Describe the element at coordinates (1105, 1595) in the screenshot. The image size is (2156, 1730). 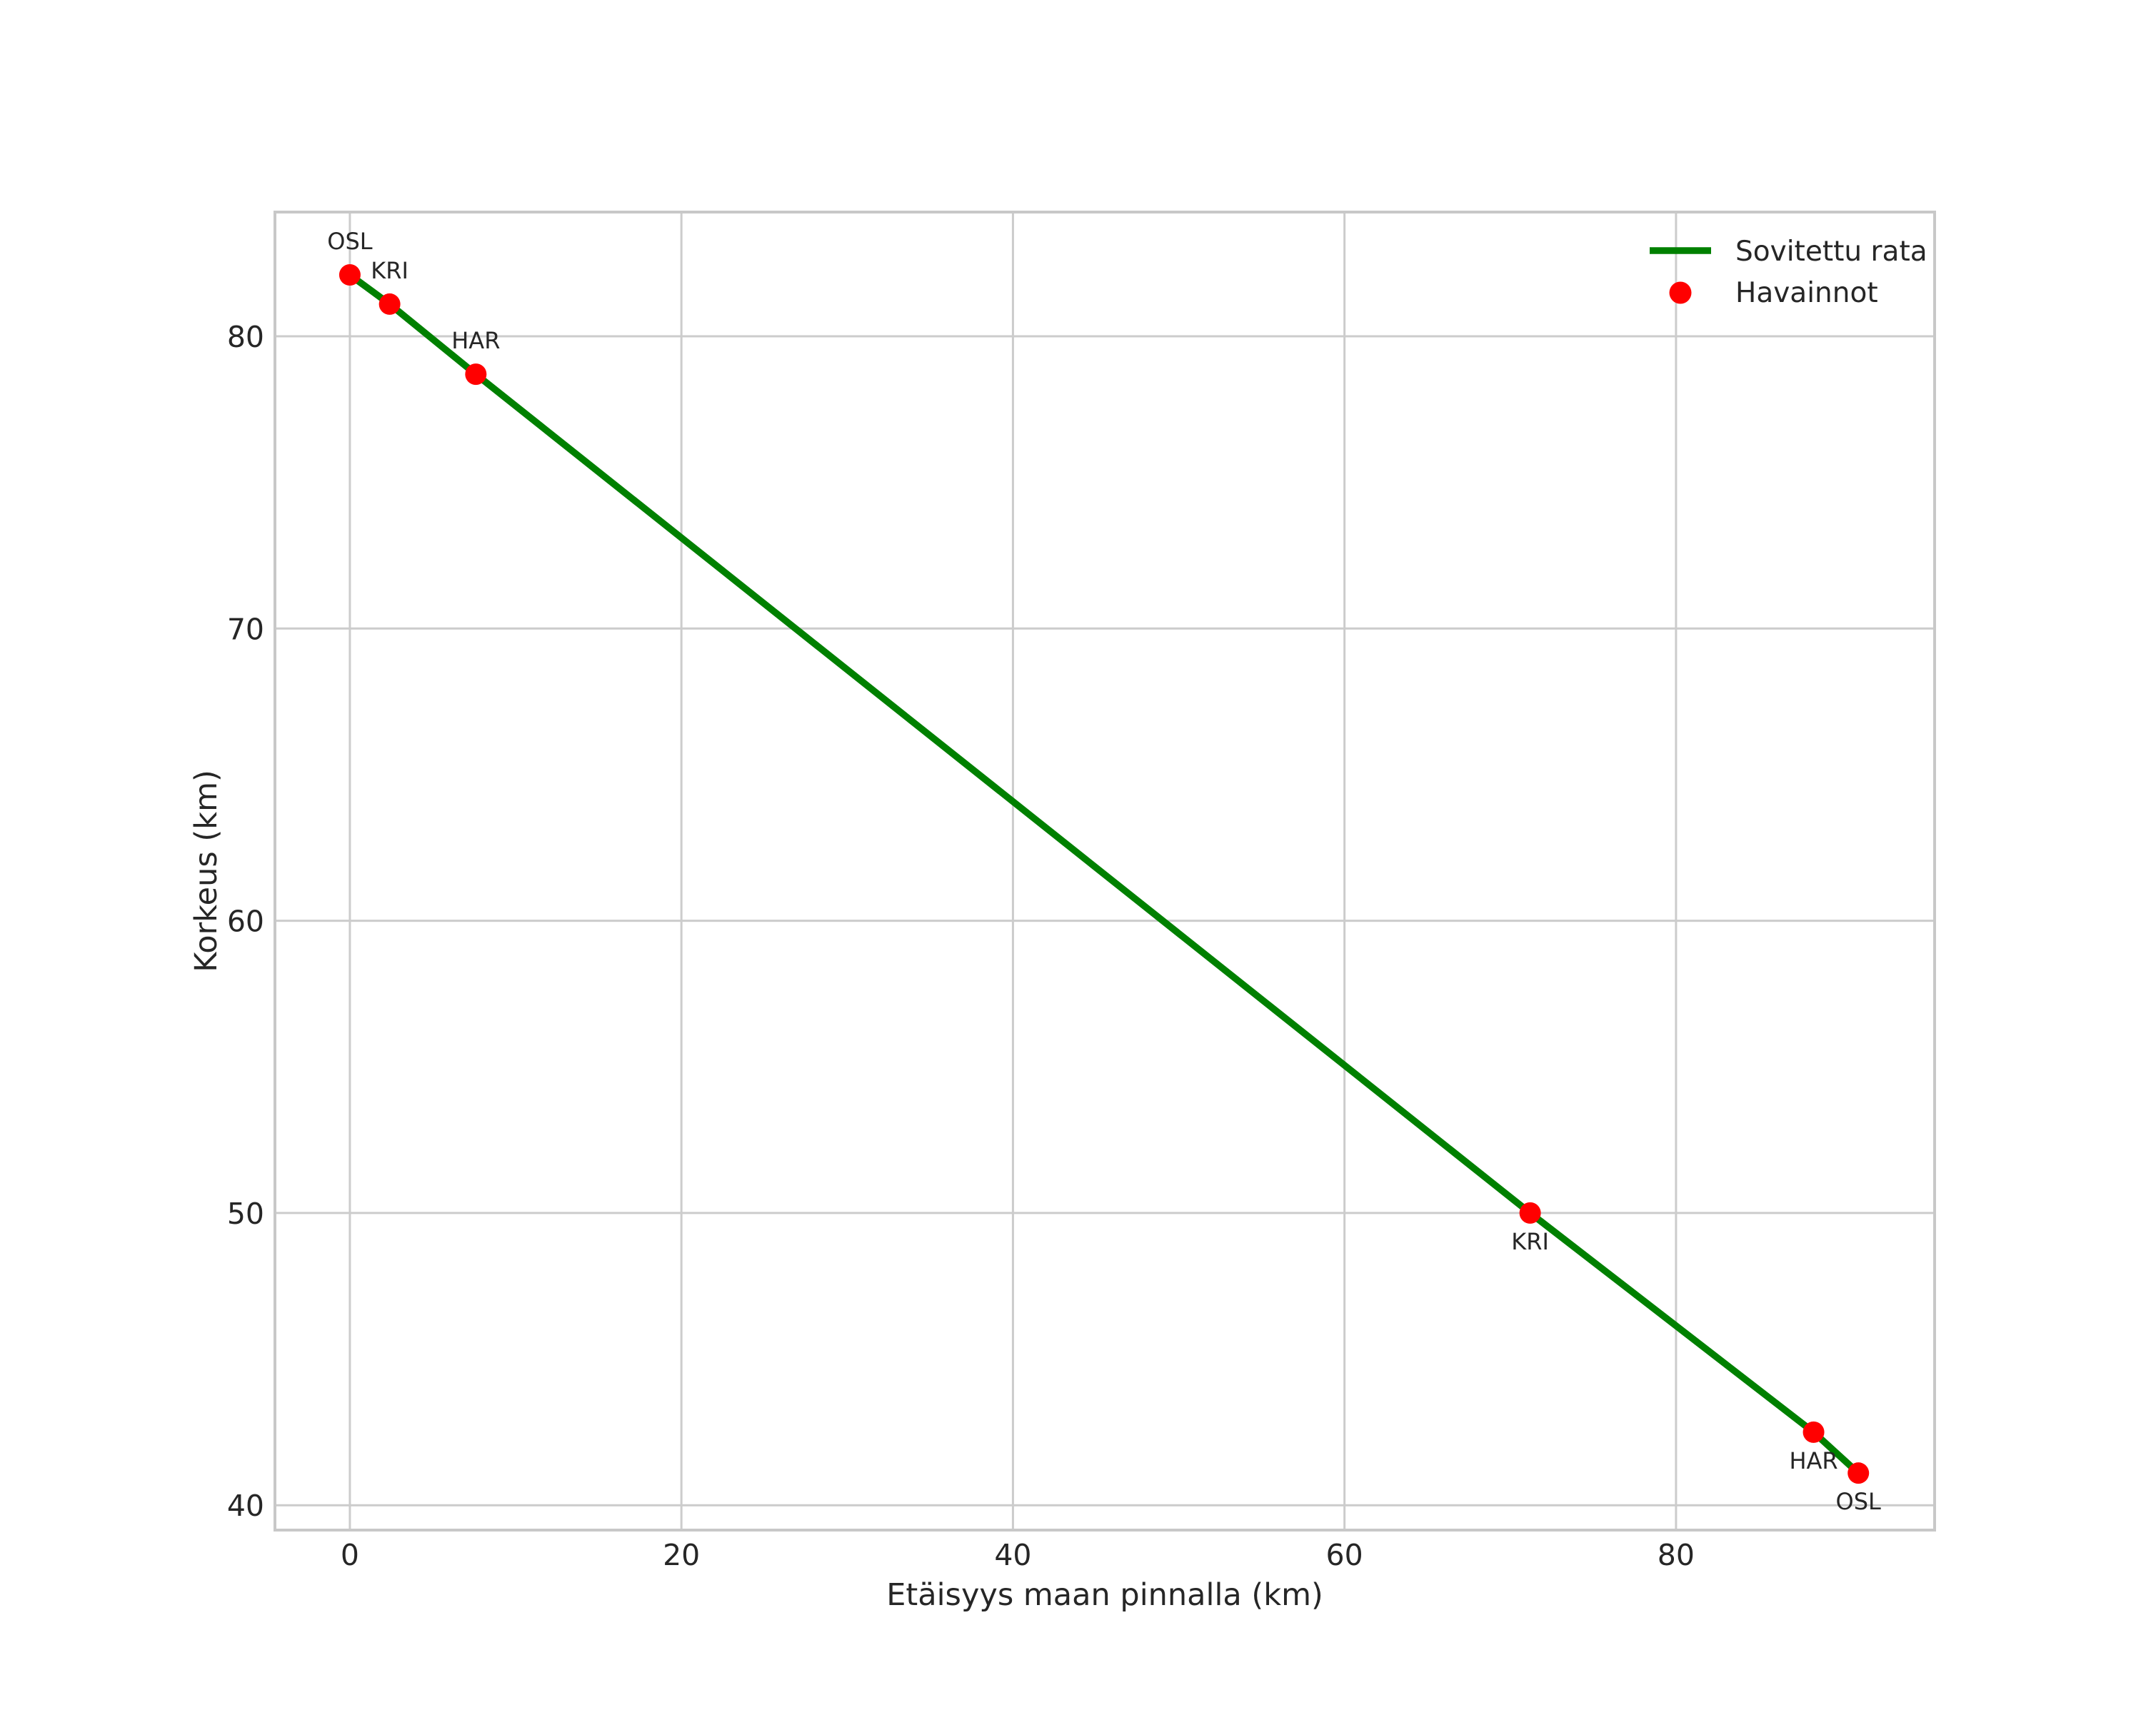
I see `x-axis-label: Etäisyys maan pinnalla (km)` at that location.